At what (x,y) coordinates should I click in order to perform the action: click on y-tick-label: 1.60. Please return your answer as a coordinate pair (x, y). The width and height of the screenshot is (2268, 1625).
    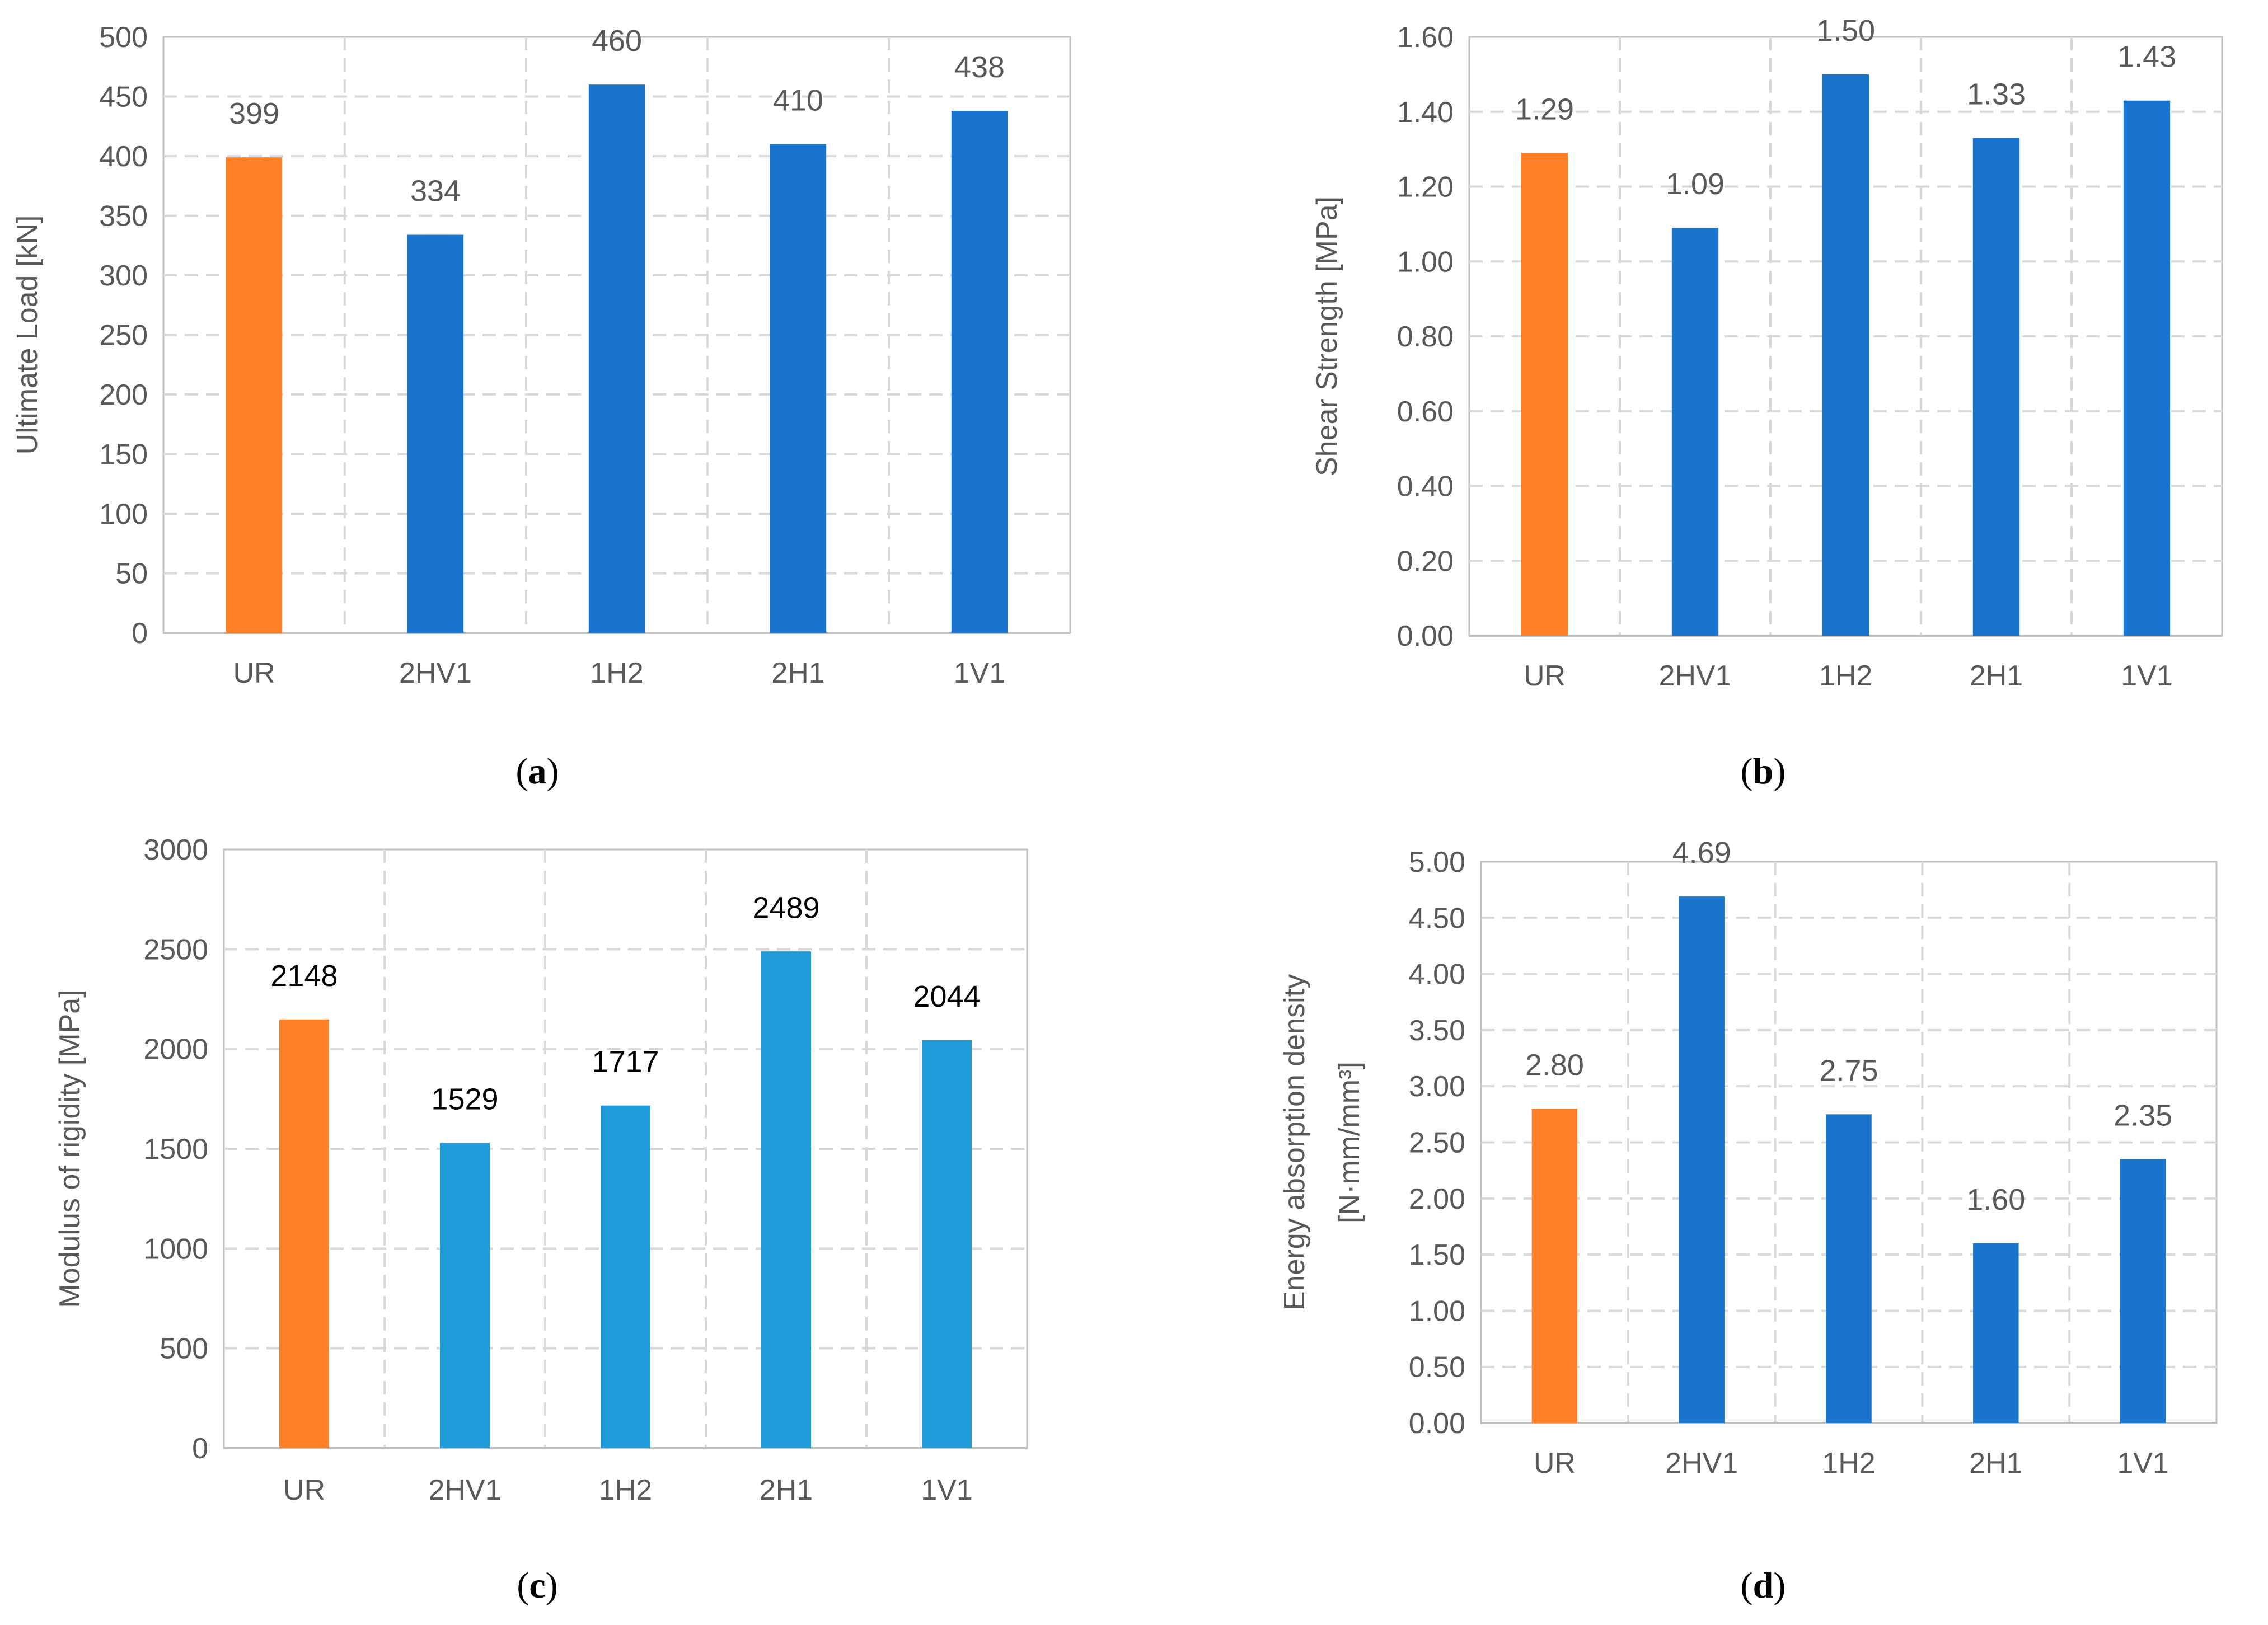
    Looking at the image, I should click on (1425, 37).